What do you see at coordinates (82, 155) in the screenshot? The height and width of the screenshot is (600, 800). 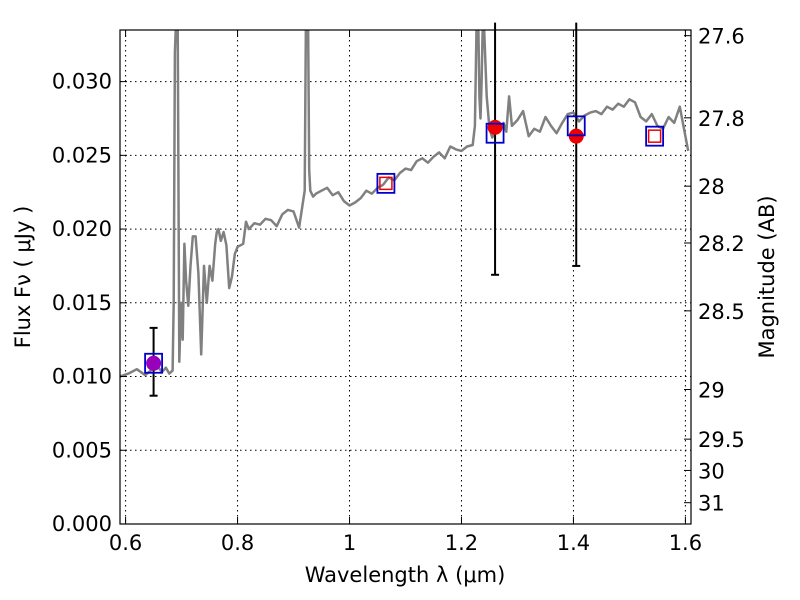 I see `y-tick-label: 0.025` at bounding box center [82, 155].